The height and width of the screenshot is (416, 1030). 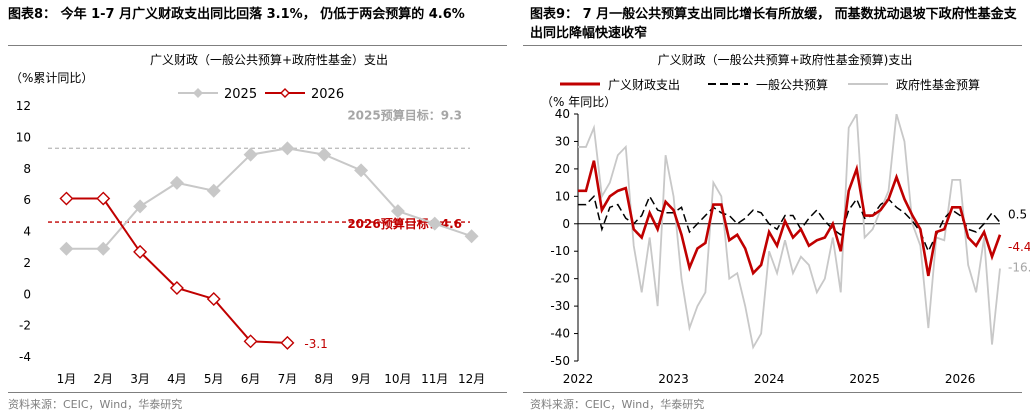 What do you see at coordinates (240, 94) in the screenshot?
I see `legend-label-2025: 2025` at bounding box center [240, 94].